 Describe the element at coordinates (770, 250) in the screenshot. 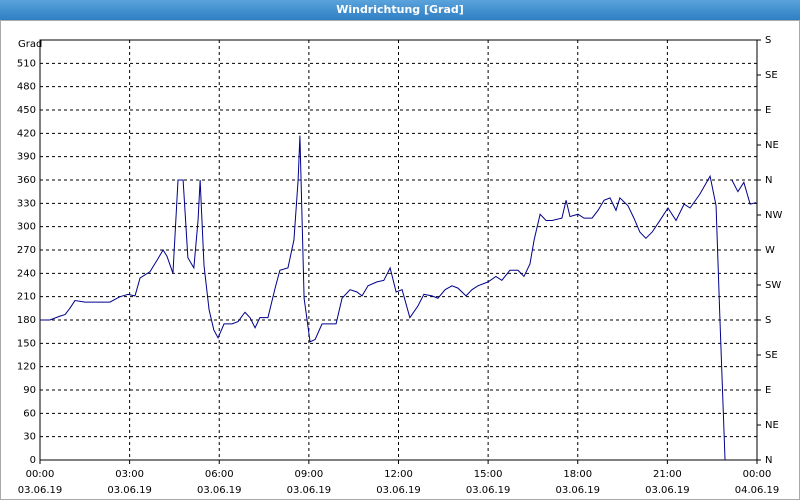

I see `y2-tick-label: W` at that location.